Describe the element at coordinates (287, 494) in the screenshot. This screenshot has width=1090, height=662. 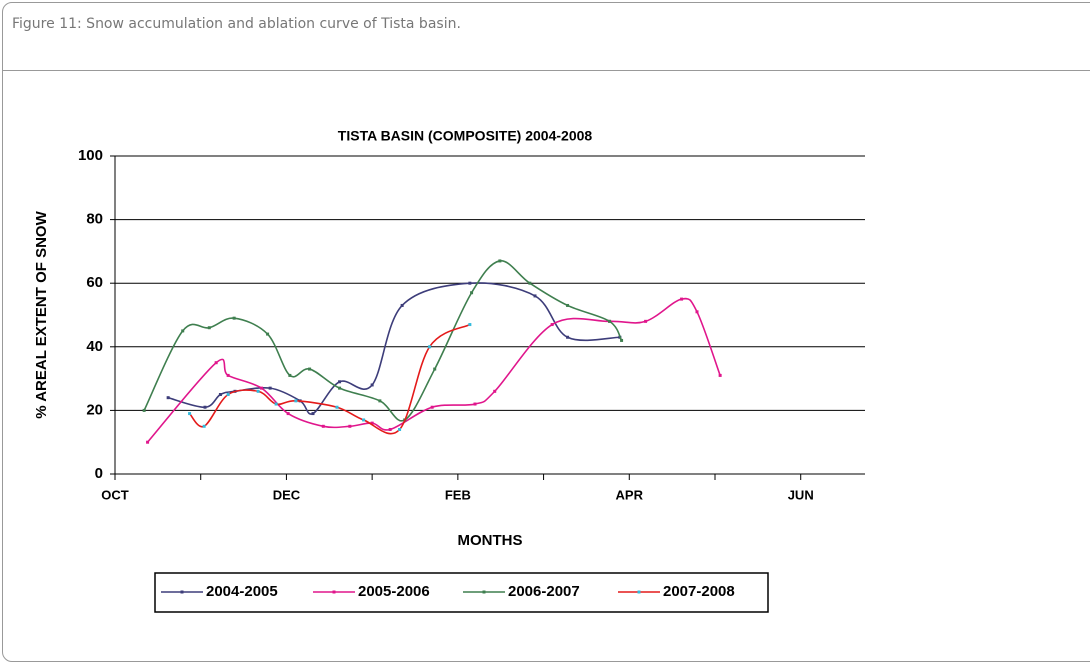
I see `x-tick-label: DEC` at that location.